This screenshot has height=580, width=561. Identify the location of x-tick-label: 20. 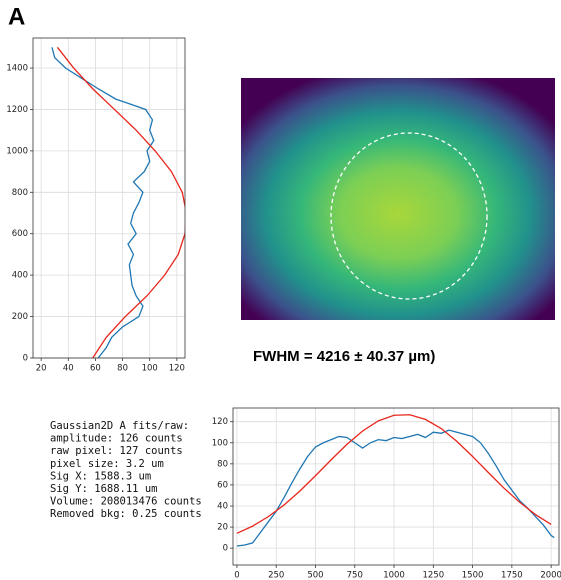
(41, 369).